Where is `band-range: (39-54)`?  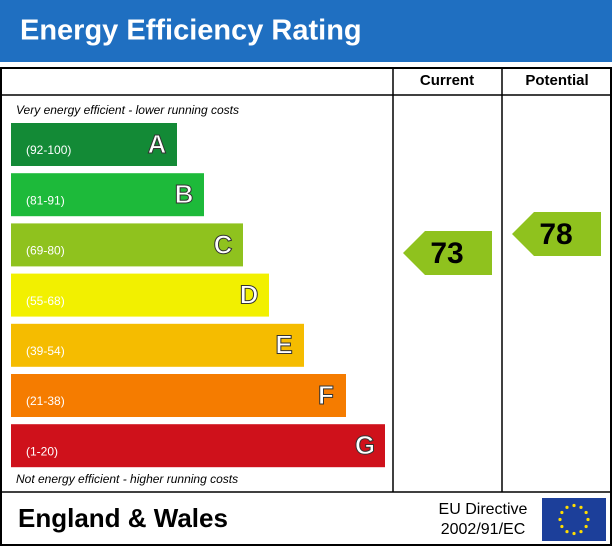
band-range: (39-54) is located at coordinates (45, 351).